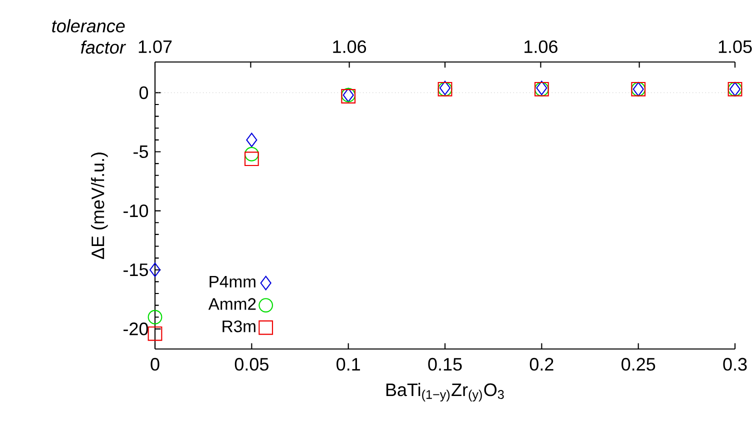 The height and width of the screenshot is (422, 752). I want to click on x-tick-label: 0, so click(155, 364).